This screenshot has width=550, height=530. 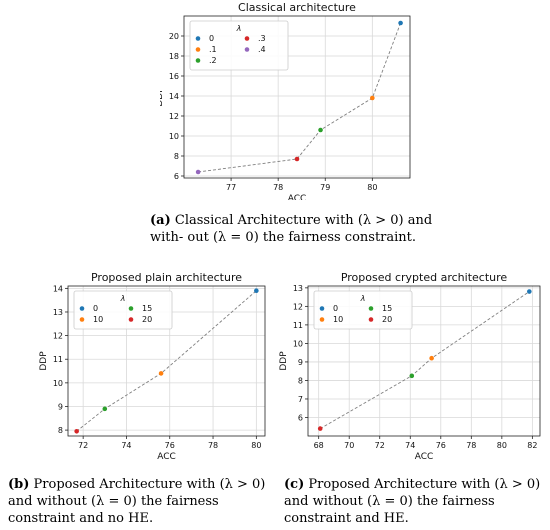 What do you see at coordinates (298, 288) in the screenshot?
I see `crypted-ytick-label: 13` at bounding box center [298, 288].